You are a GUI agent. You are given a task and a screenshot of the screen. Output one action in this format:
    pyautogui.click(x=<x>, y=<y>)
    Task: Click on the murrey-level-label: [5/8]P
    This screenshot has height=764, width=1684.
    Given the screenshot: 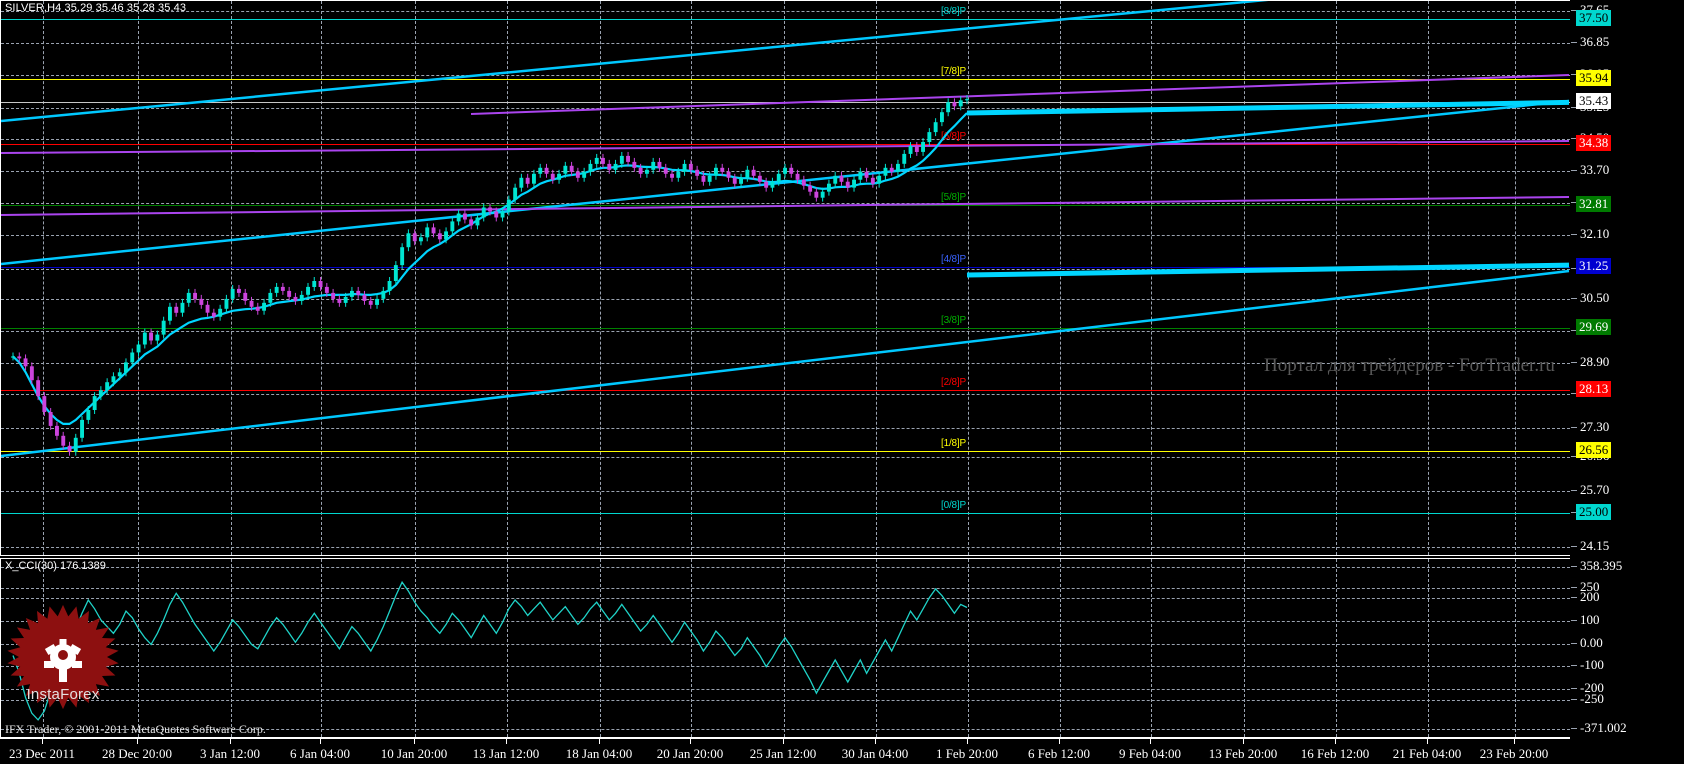 What is the action you would take?
    pyautogui.click(x=953, y=197)
    